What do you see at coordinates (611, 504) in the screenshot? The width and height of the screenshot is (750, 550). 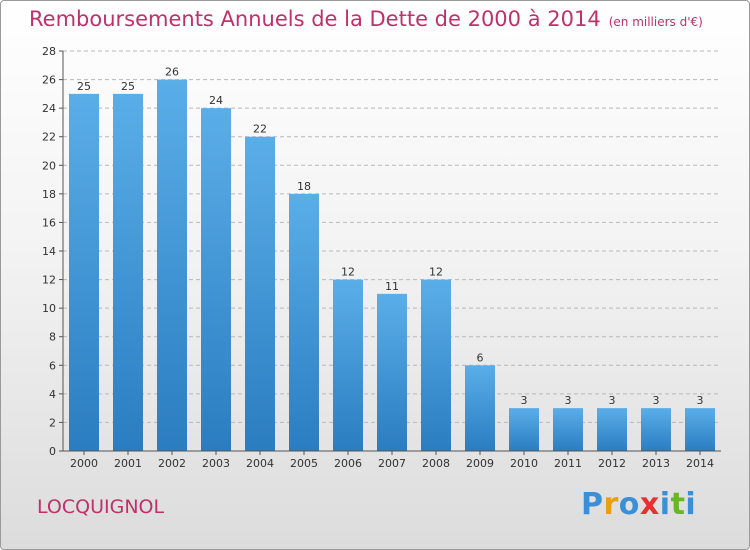 I see `logo-letter: r` at bounding box center [611, 504].